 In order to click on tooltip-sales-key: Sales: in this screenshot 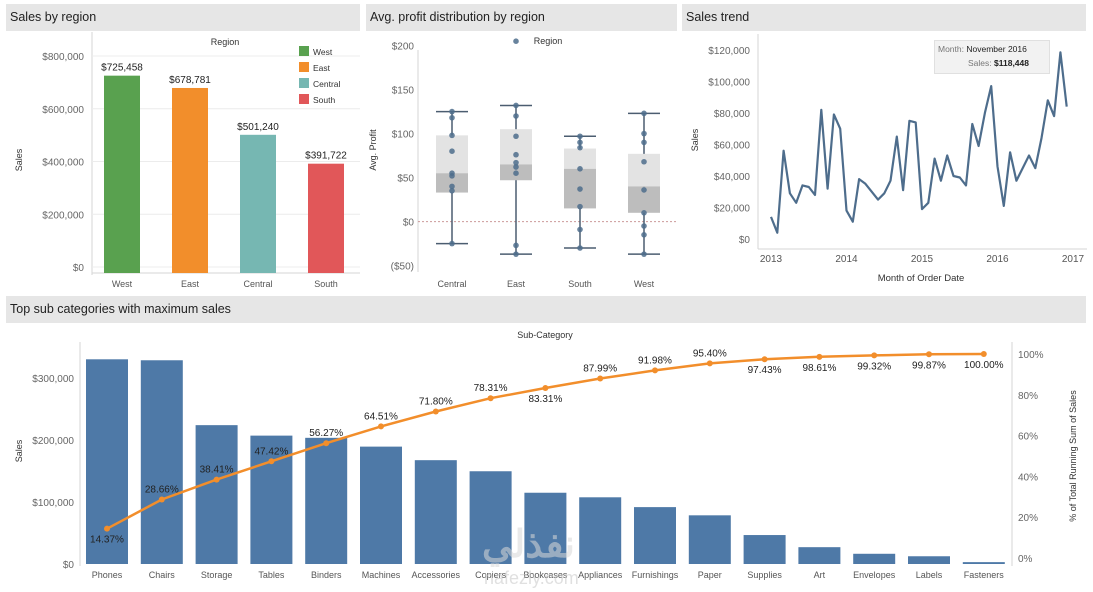, I will do `click(980, 63)`.